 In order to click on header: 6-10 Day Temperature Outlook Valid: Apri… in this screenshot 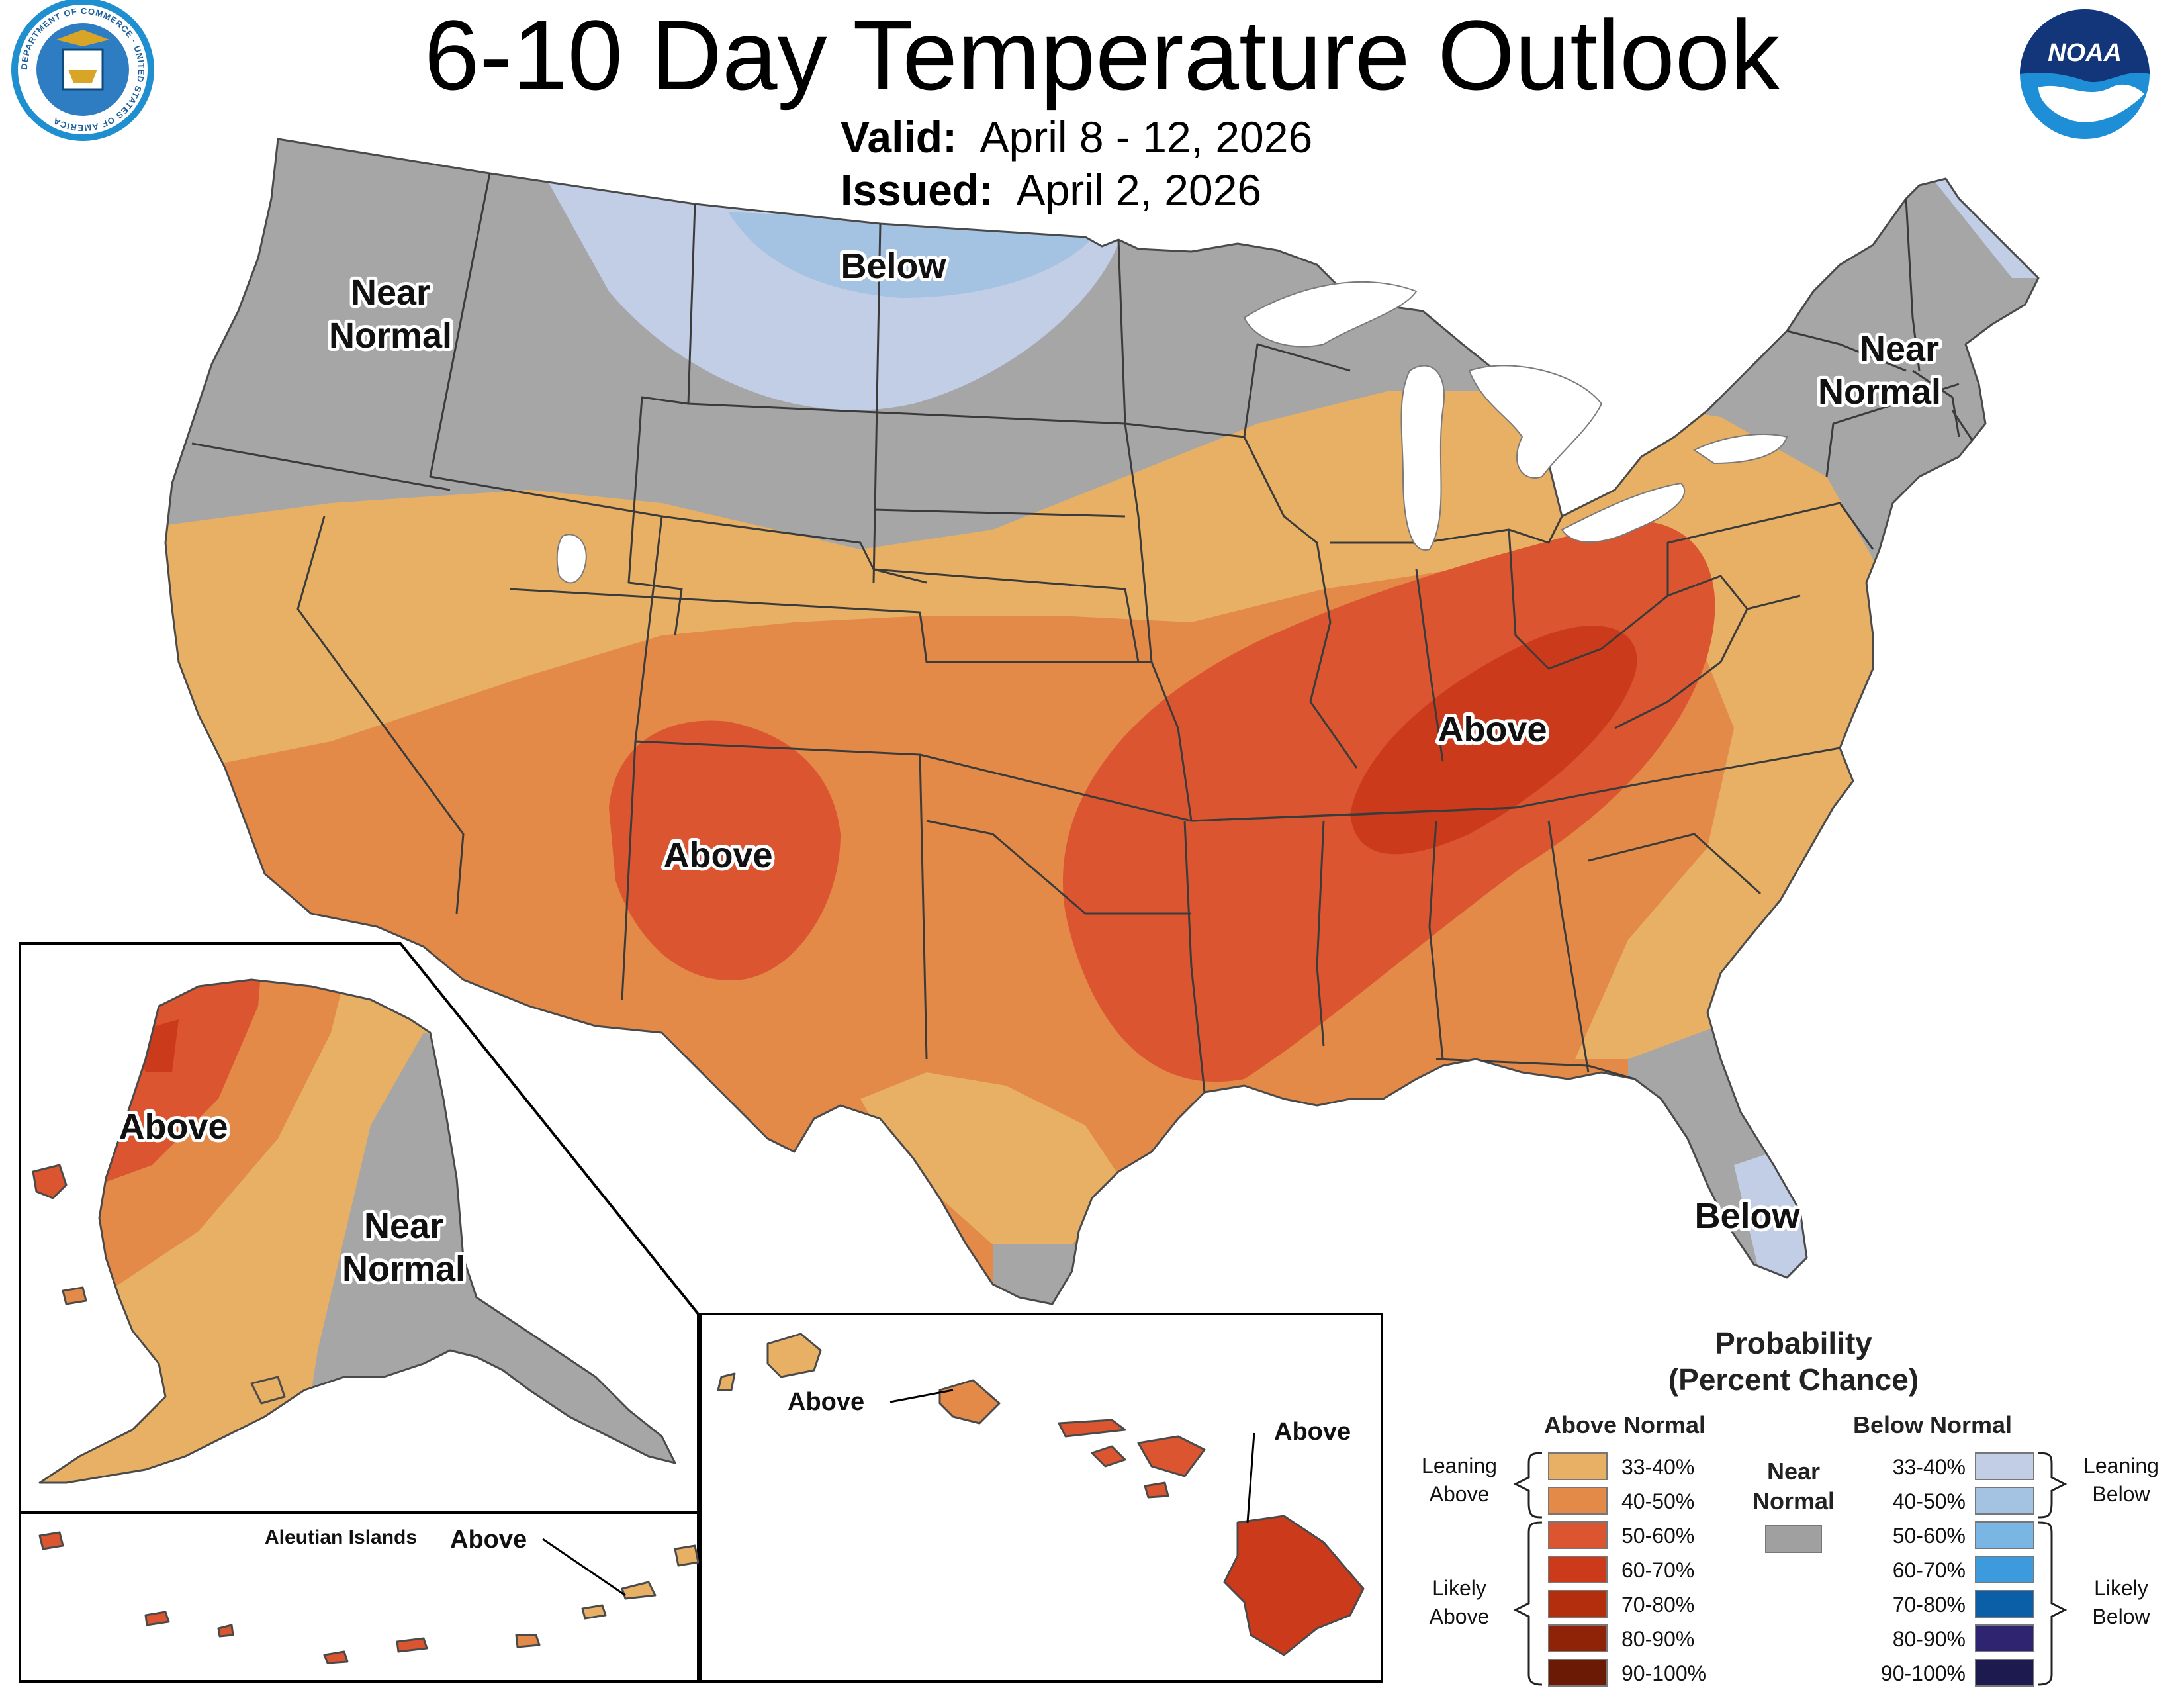, I will do `click(1102, 107)`.